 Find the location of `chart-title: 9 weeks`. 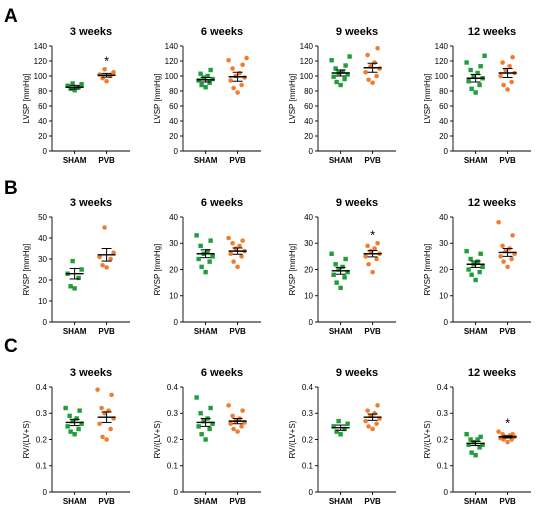

chart-title: 9 weeks is located at coordinates (357, 203).